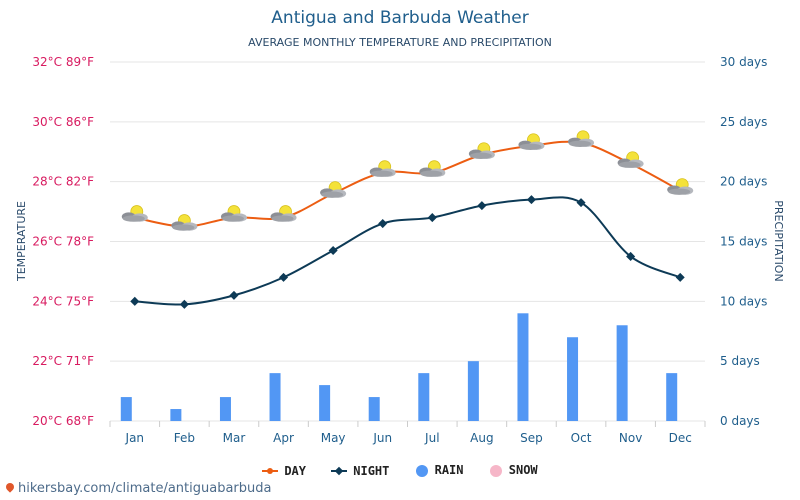 Image resolution: width=800 pixels, height=500 pixels. What do you see at coordinates (581, 438) in the screenshot?
I see `x-tick-label: Oct` at bounding box center [581, 438].